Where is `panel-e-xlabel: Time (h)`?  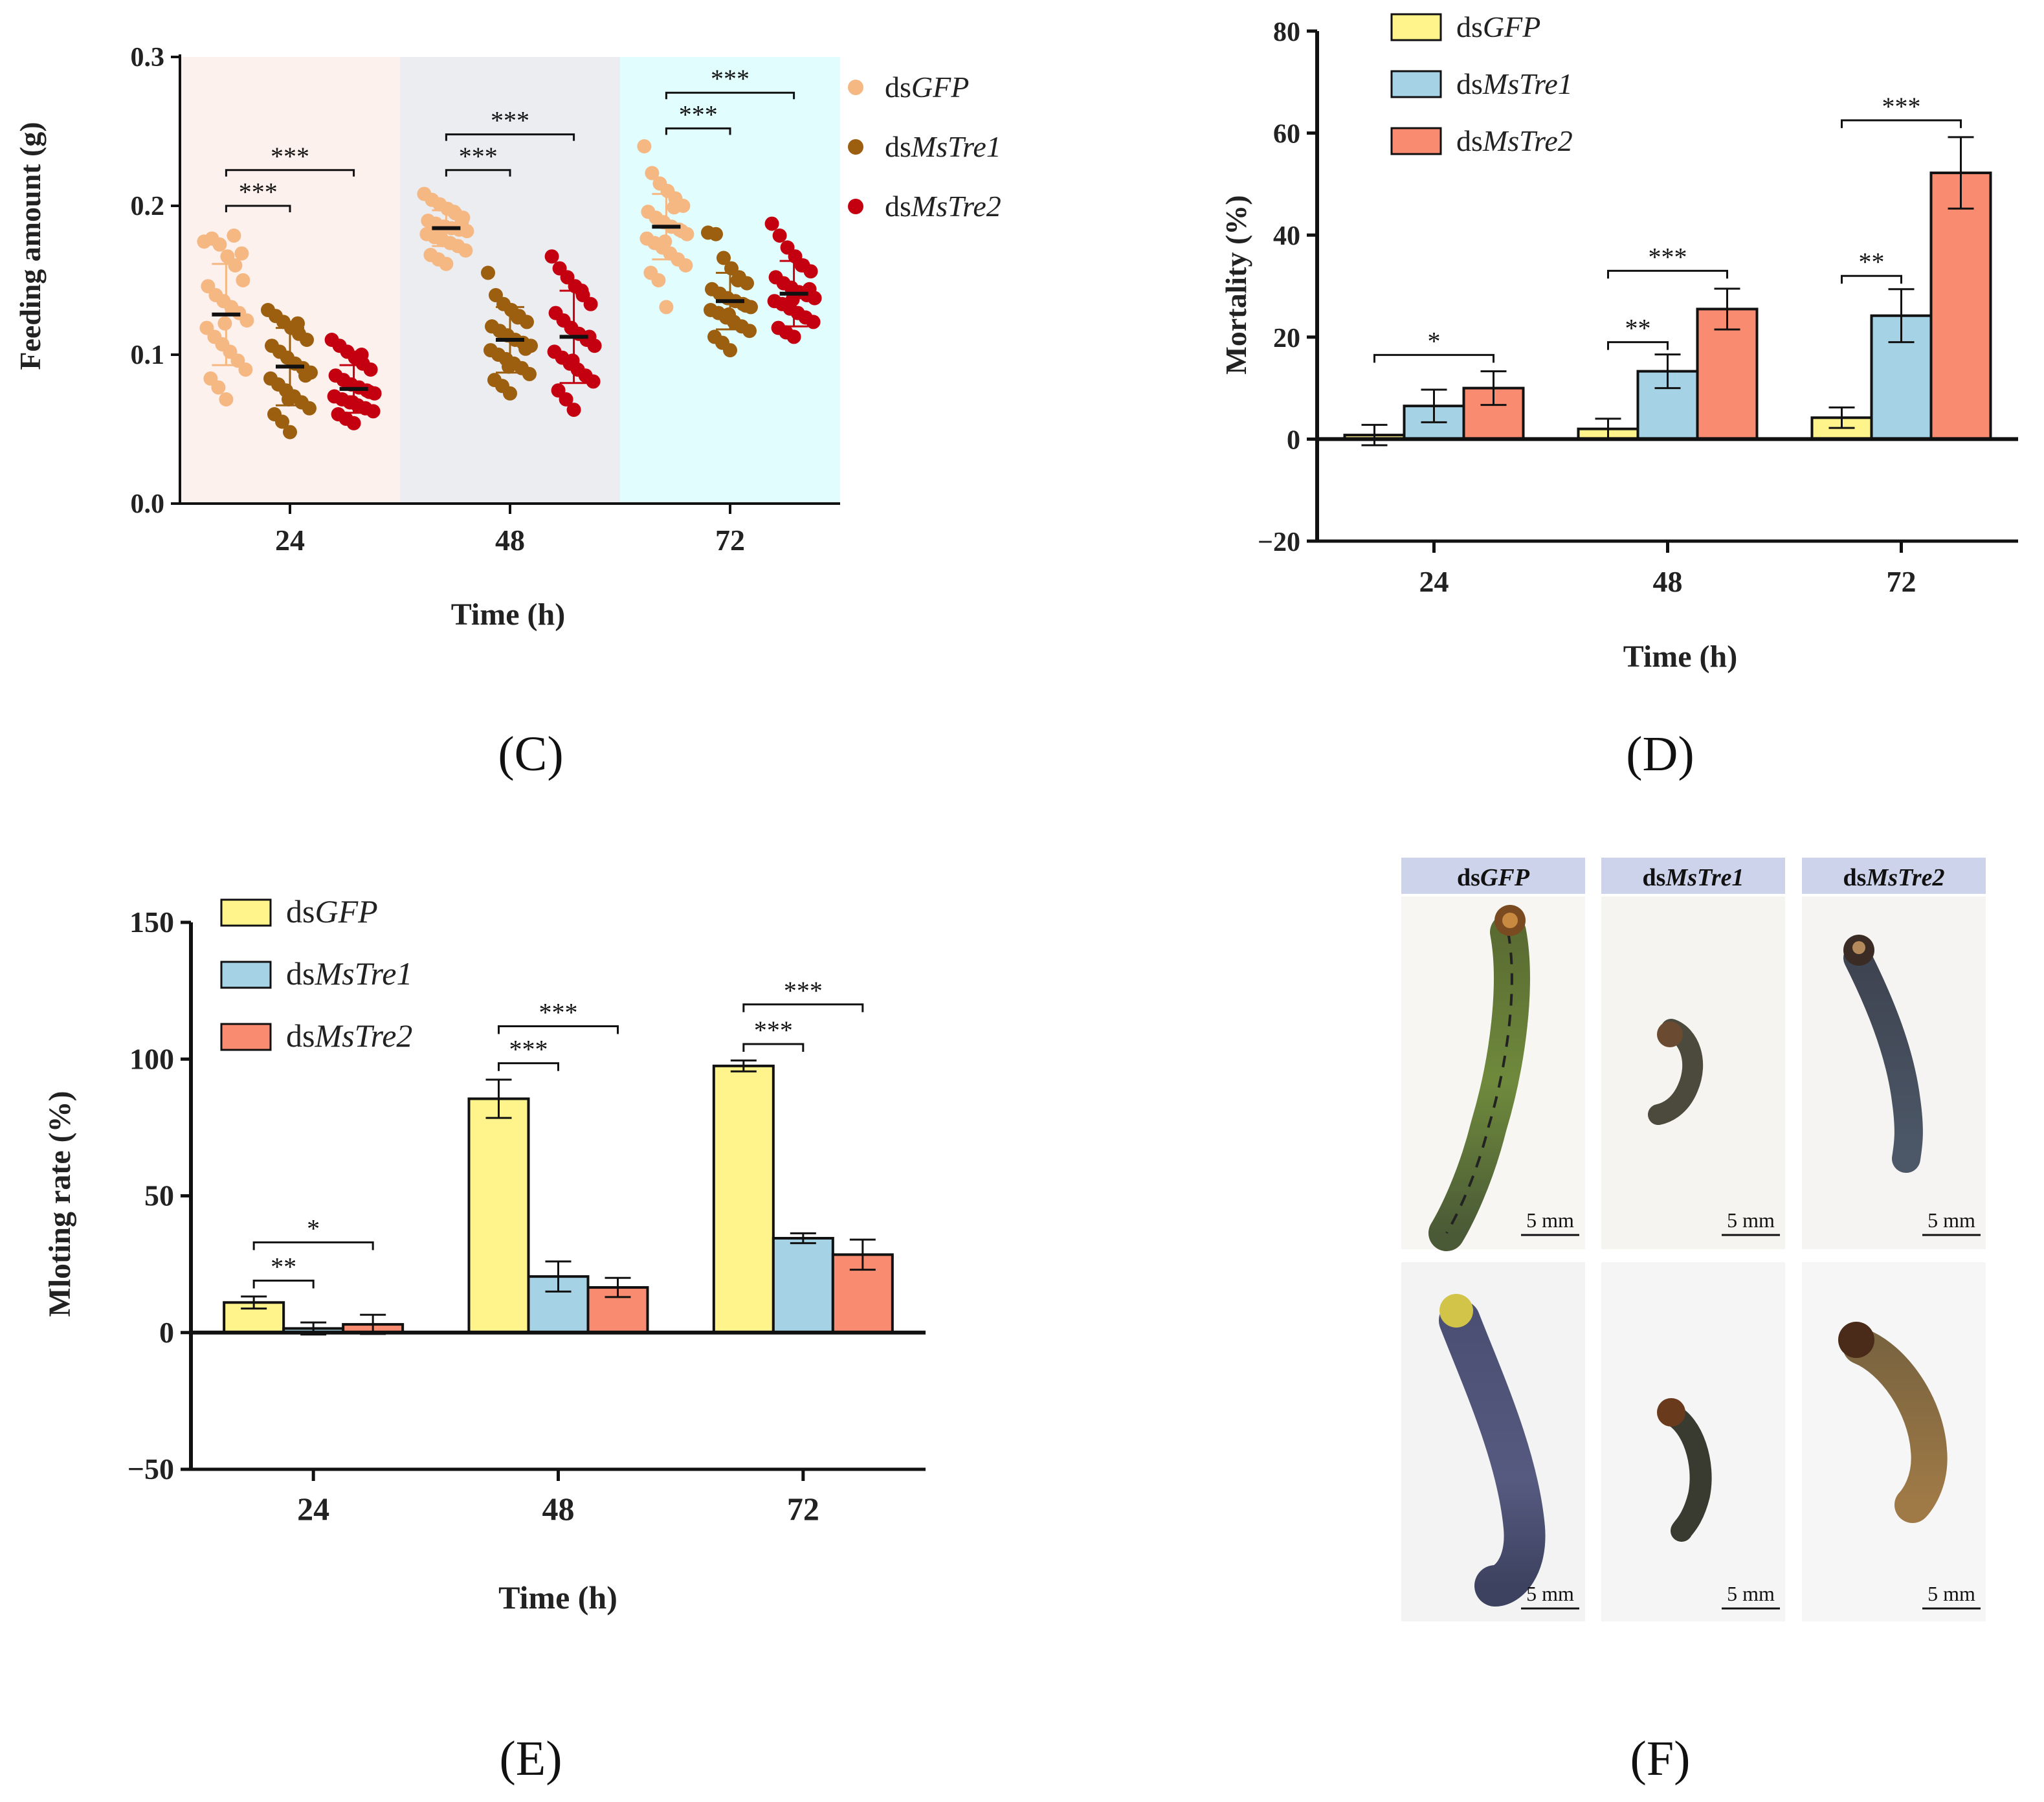 panel-e-xlabel: Time (h) is located at coordinates (557, 1597).